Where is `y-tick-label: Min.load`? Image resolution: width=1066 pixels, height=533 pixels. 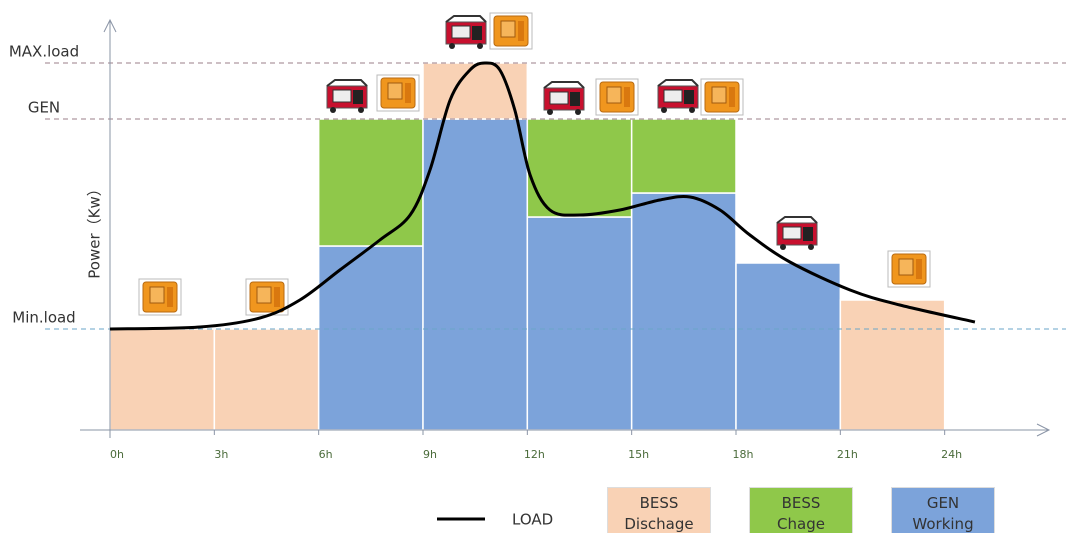
y-tick-label: Min.load is located at coordinates (43, 318).